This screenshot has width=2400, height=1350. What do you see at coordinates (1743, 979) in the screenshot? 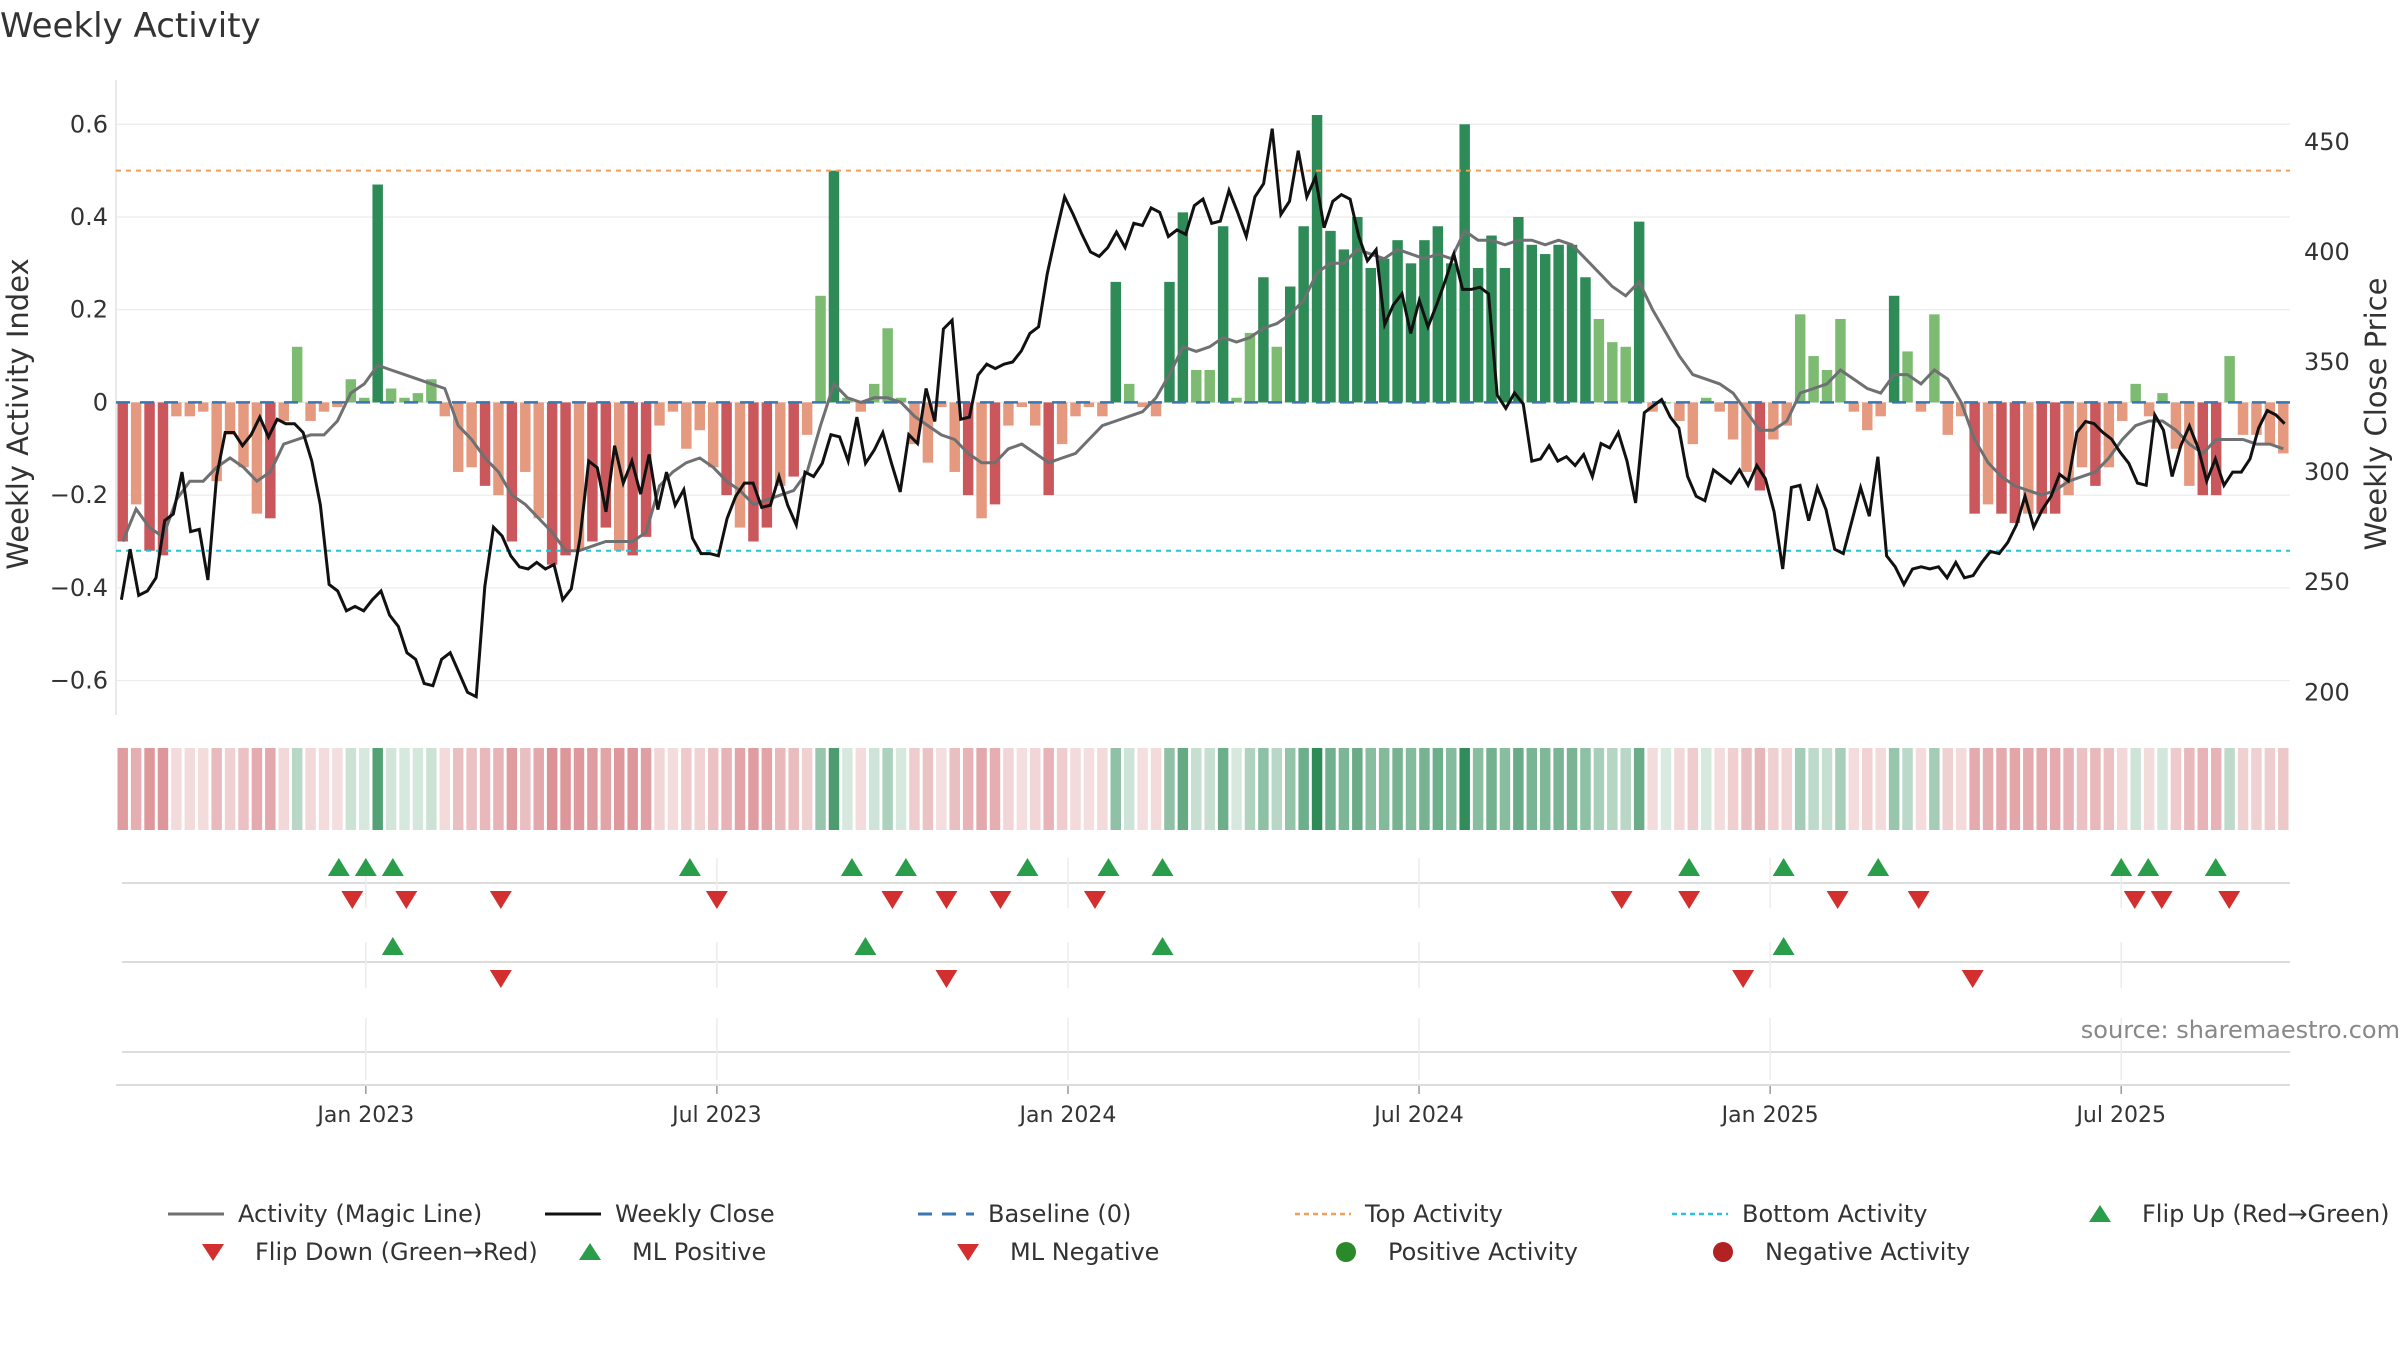
I see `ml-negative-marker` at bounding box center [1743, 979].